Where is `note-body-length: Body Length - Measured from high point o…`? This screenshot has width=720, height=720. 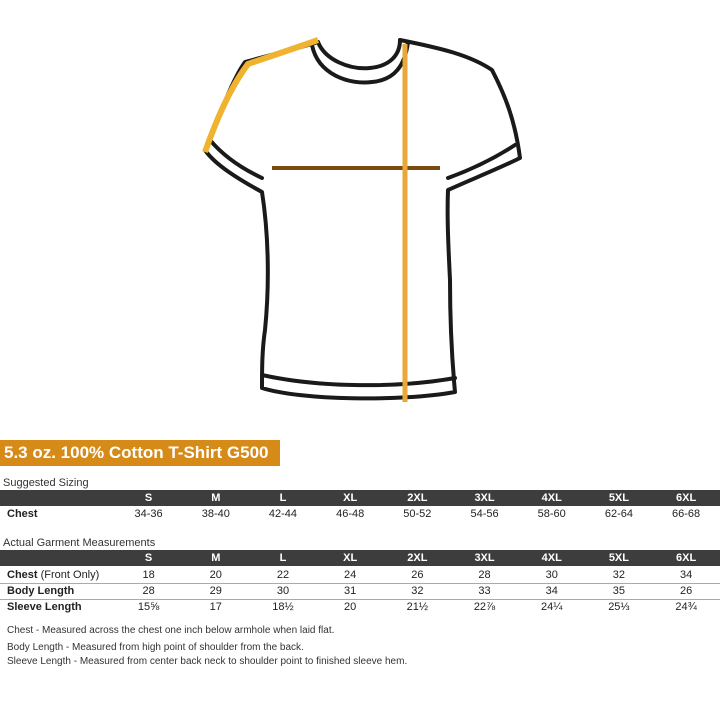
note-body-length: Body Length - Measured from high point o… is located at coordinates (155, 647).